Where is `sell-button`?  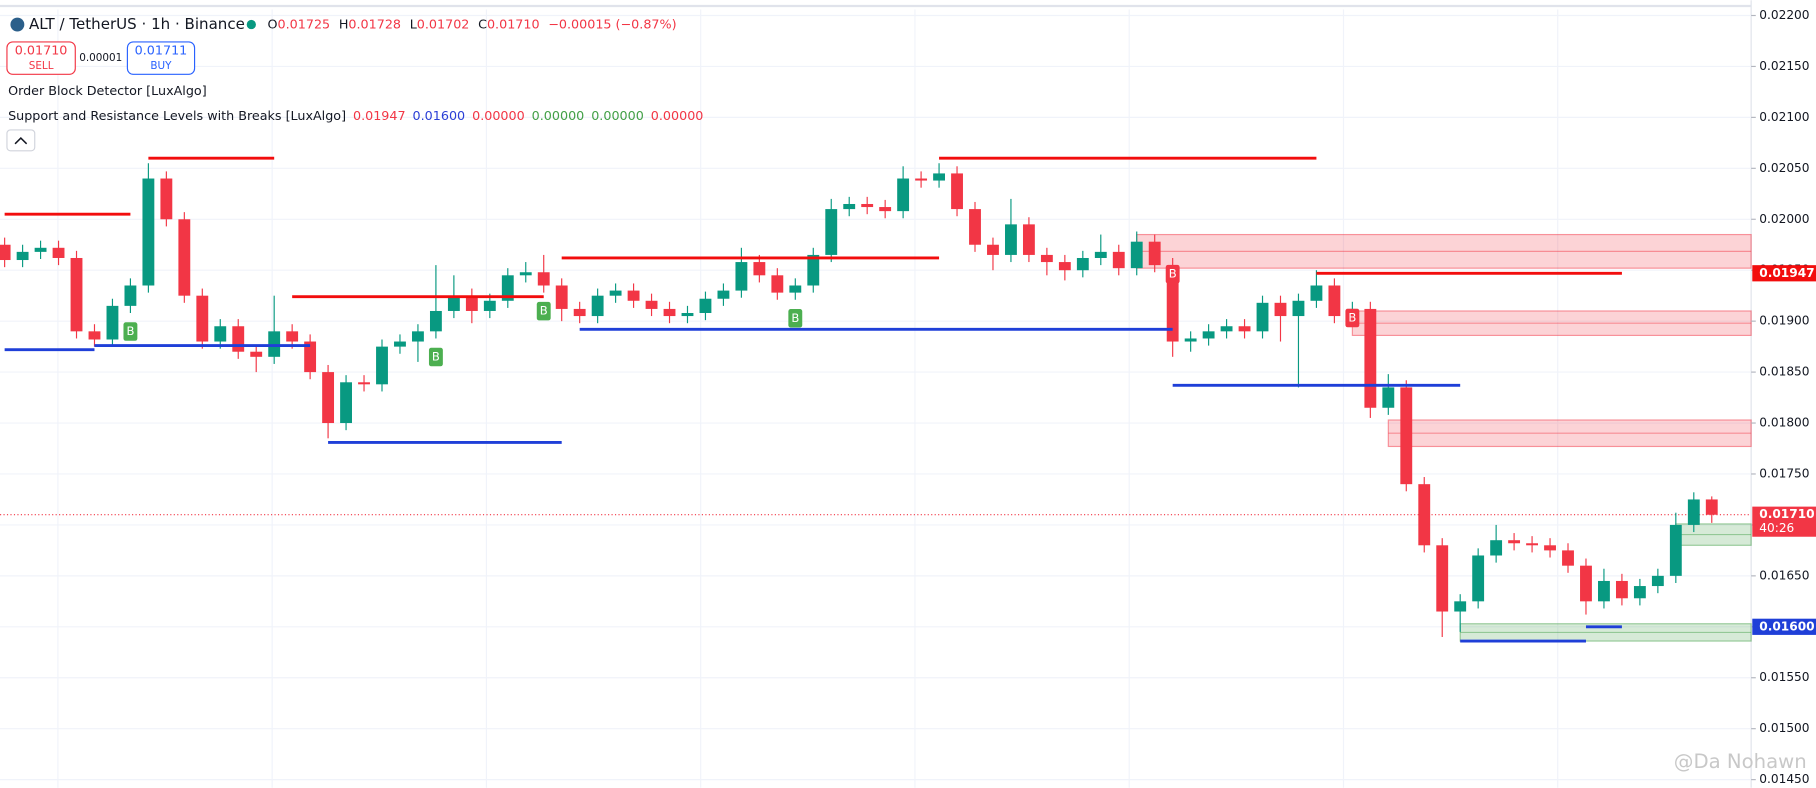 sell-button is located at coordinates (41, 58).